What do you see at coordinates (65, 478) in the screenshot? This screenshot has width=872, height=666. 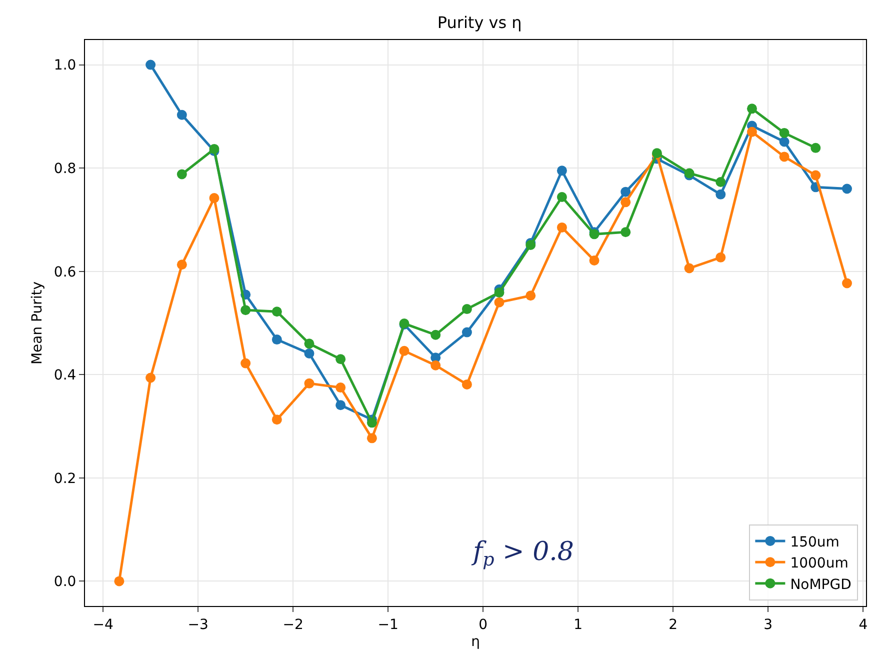 I see `y-tick-label: 0.2` at bounding box center [65, 478].